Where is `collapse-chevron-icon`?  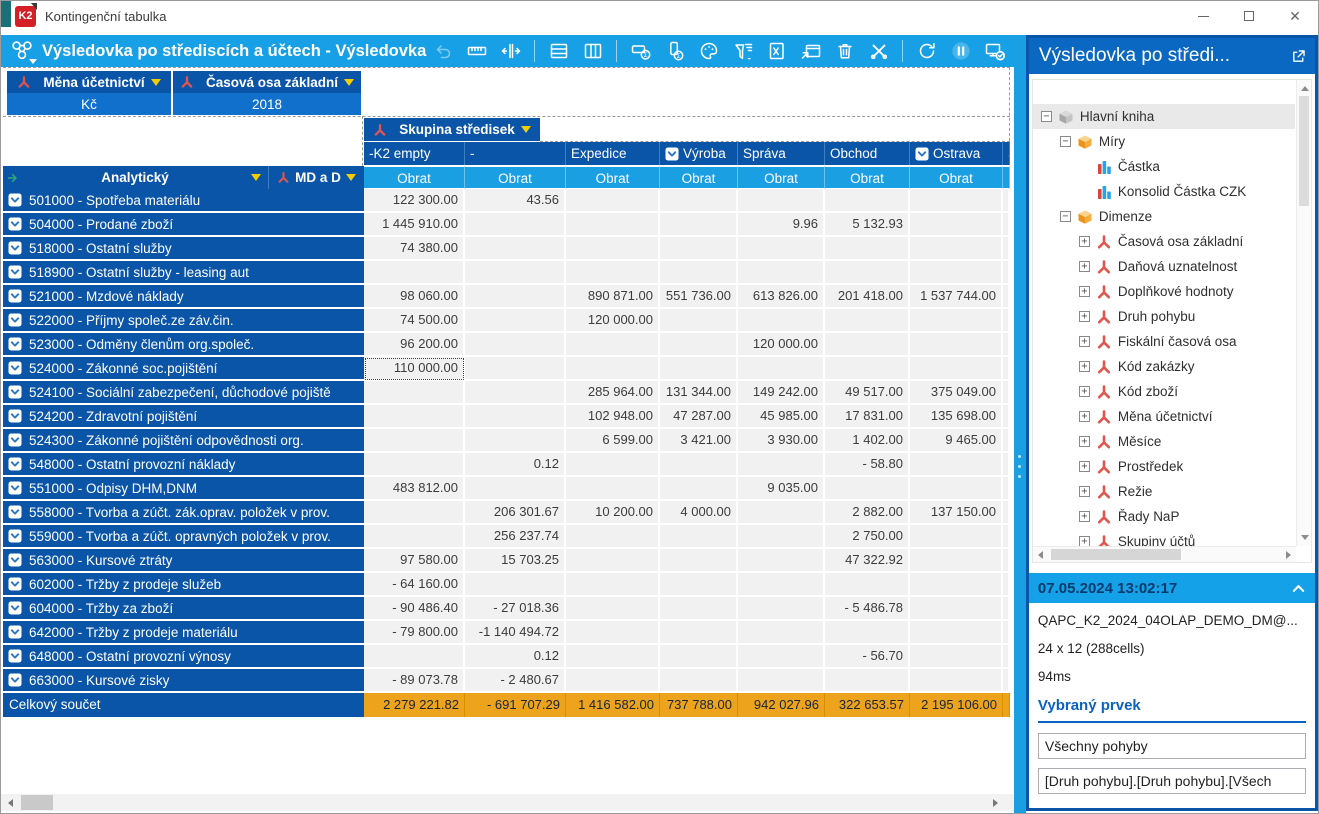 collapse-chevron-icon is located at coordinates (1298, 588).